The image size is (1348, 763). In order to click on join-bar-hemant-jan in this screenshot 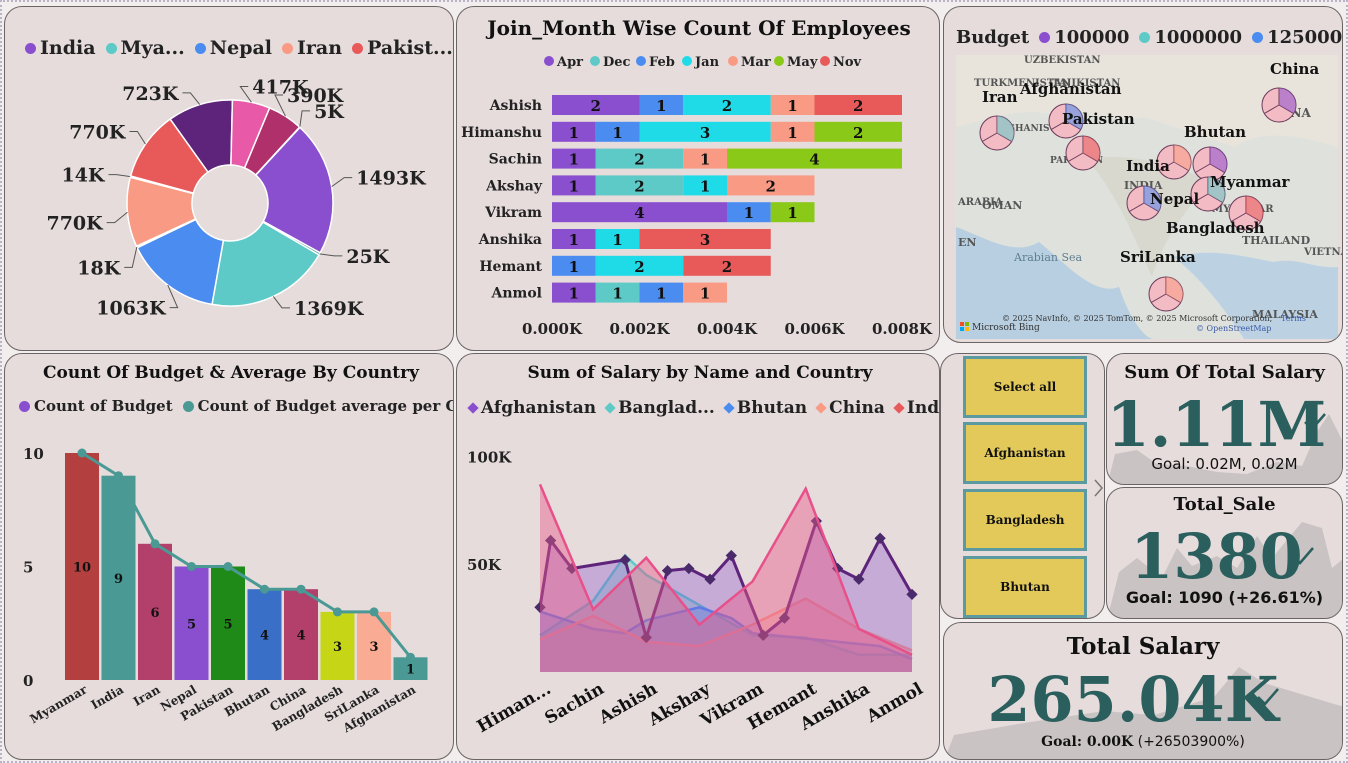, I will do `click(639, 265)`.